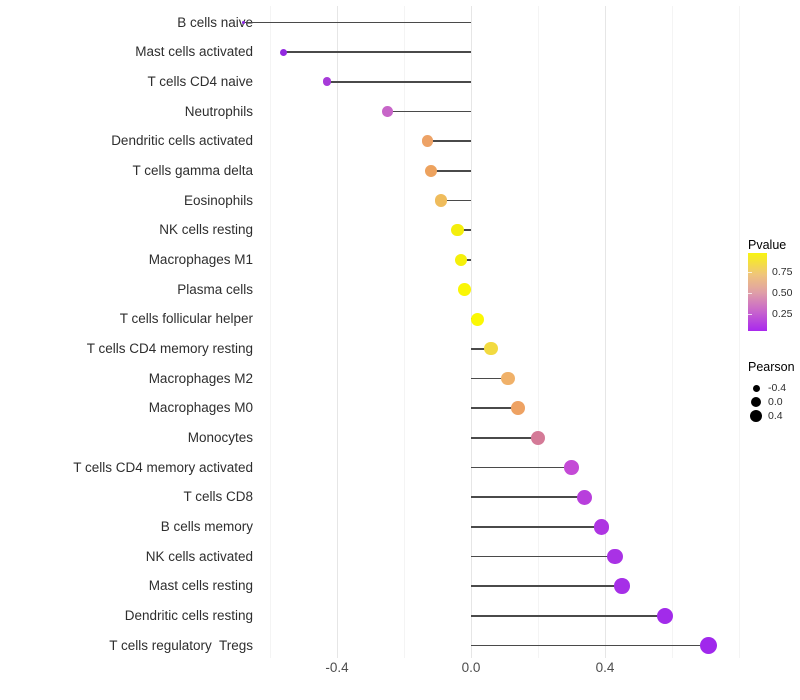  I want to click on category-label: NK cells activated, so click(199, 556).